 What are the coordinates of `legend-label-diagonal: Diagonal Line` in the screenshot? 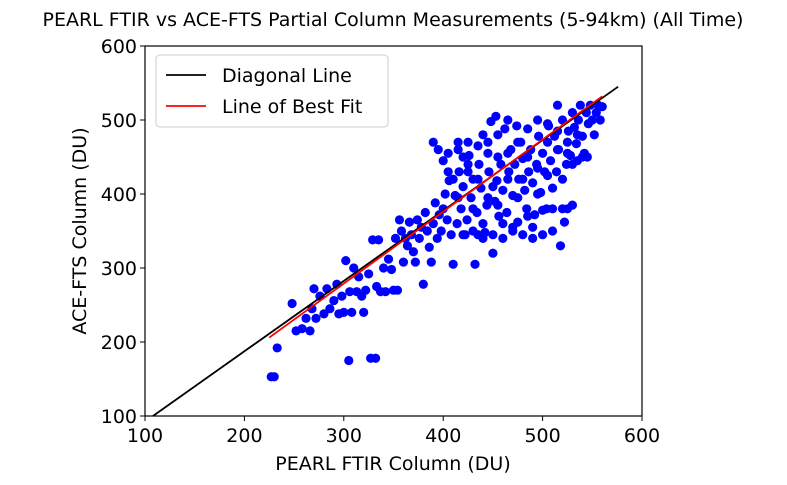 It's located at (287, 76).